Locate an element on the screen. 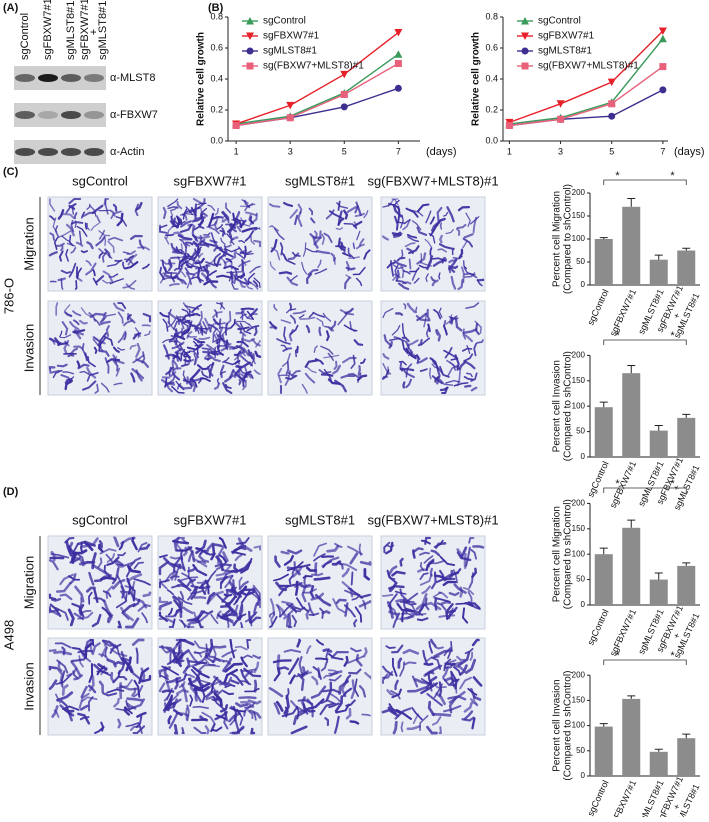 This screenshot has width=709, height=822. lane-label: sgFBXW7#1 is located at coordinates (48, 30).